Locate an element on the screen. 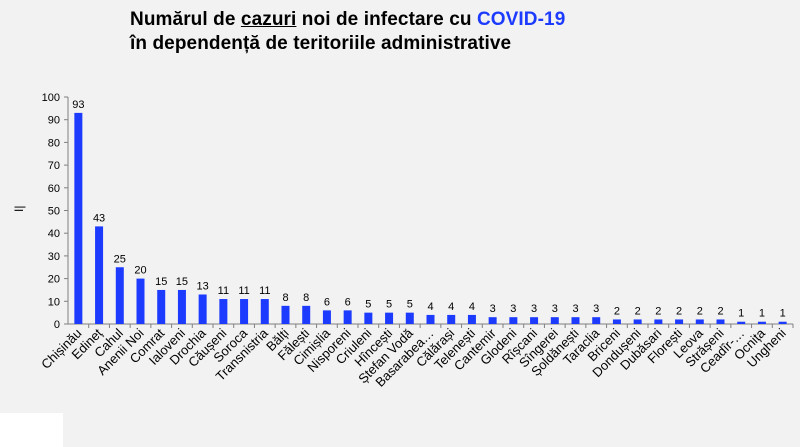 This screenshot has height=447, width=800. bar-value-label: 93 is located at coordinates (78, 105).